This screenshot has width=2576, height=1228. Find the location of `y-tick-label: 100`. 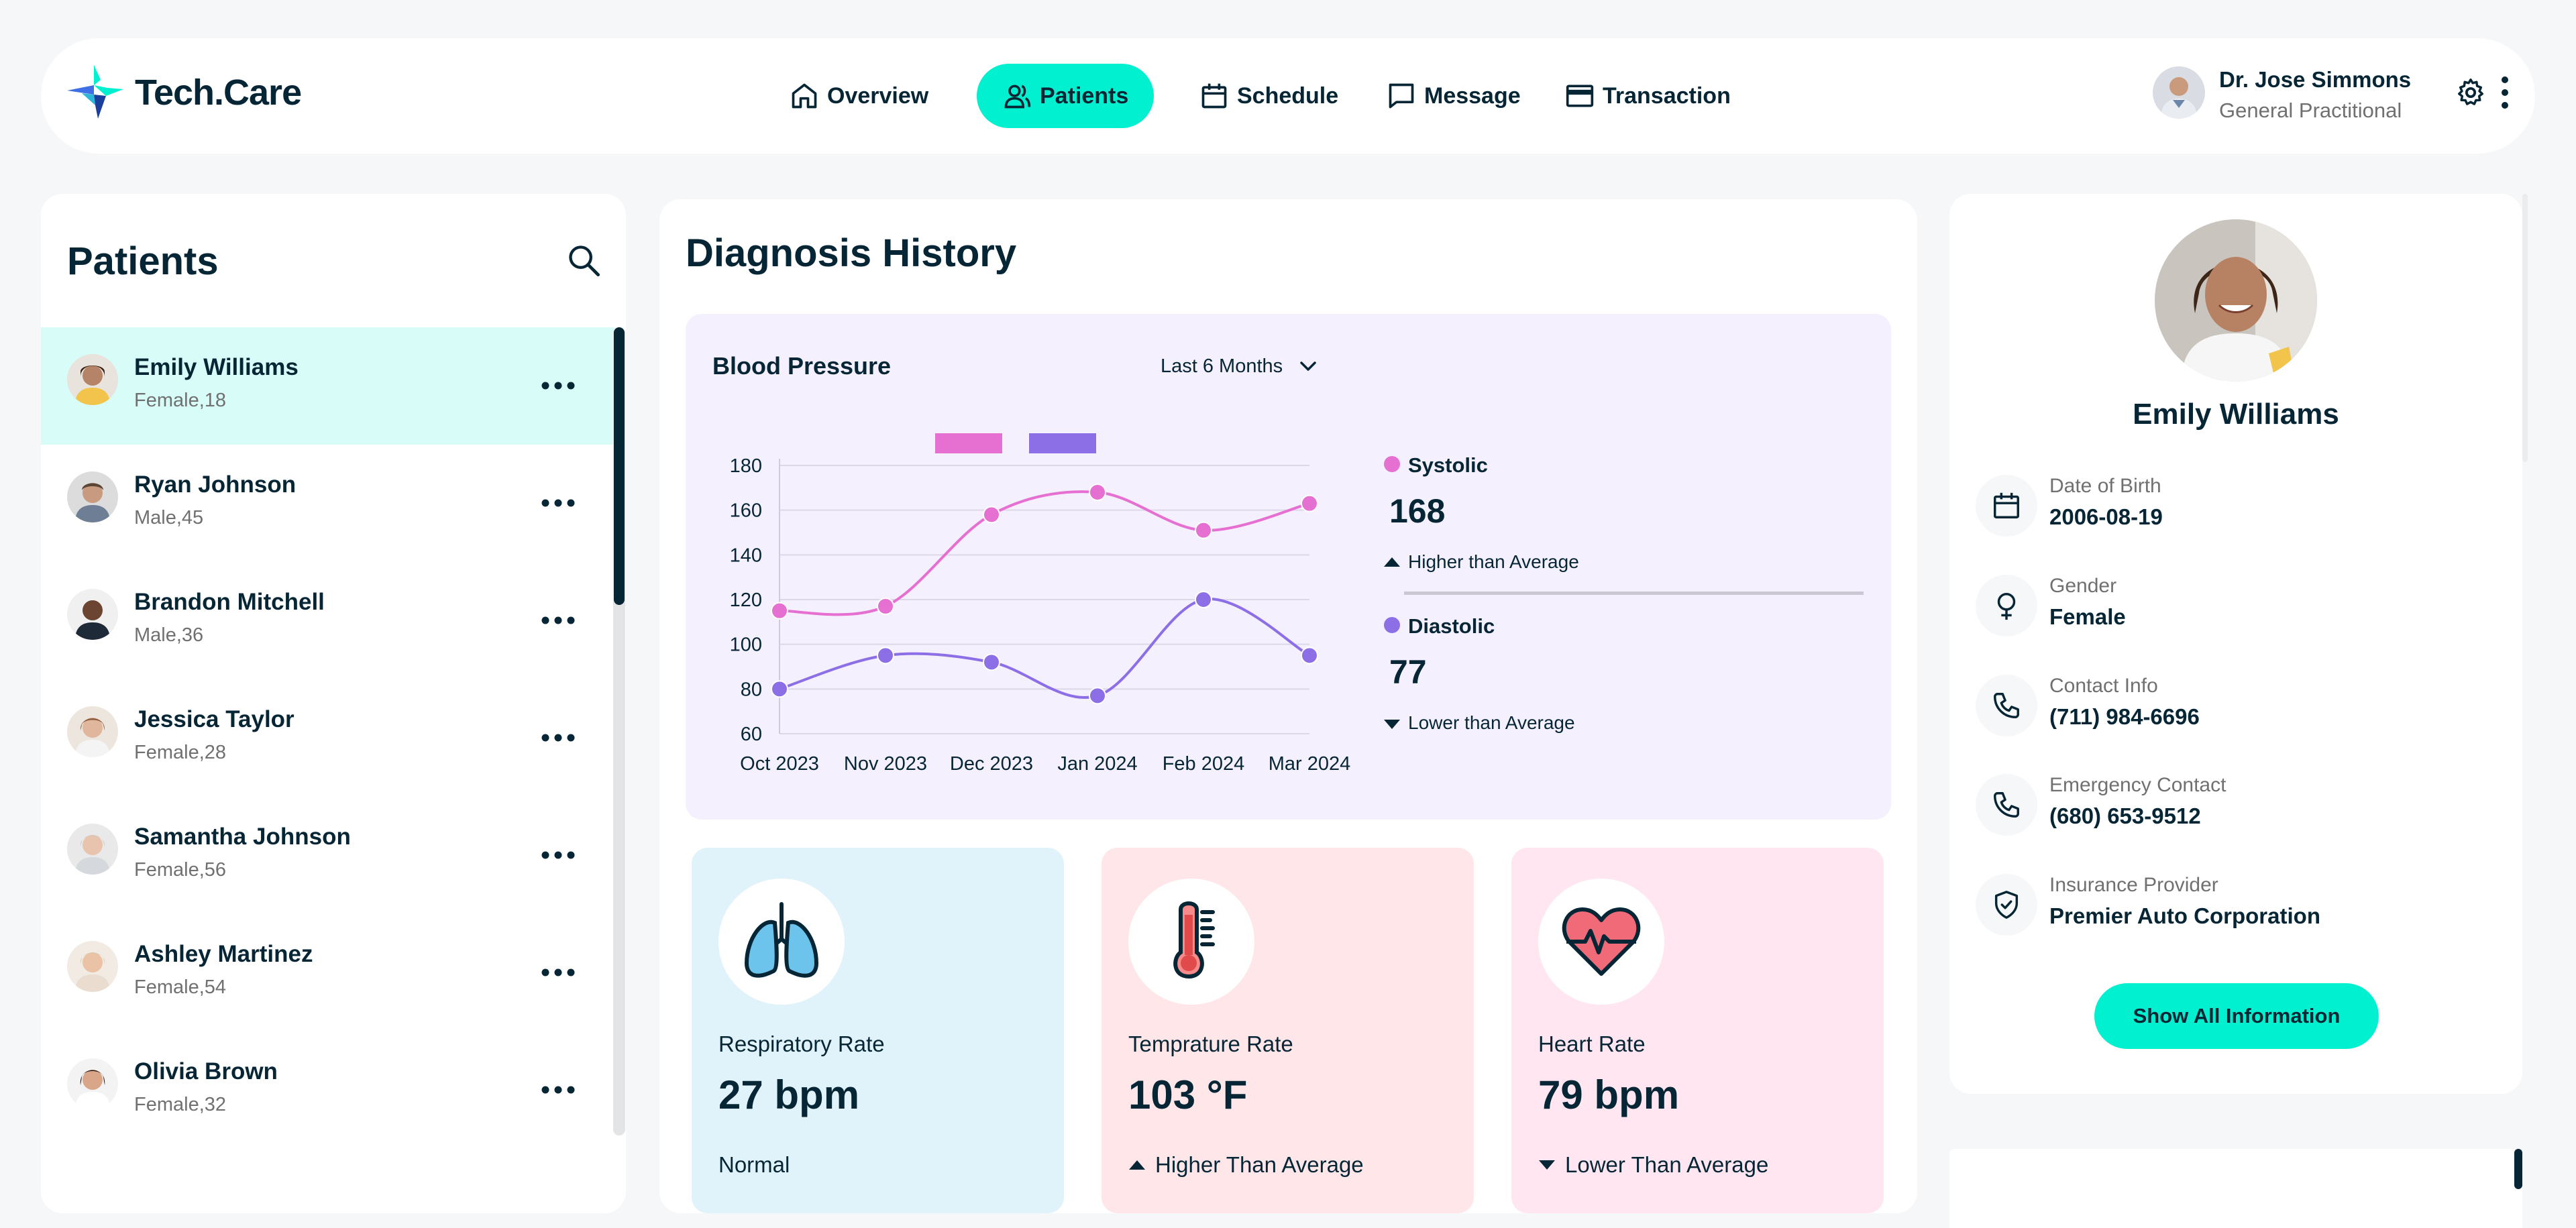

y-tick-label: 100 is located at coordinates (746, 645).